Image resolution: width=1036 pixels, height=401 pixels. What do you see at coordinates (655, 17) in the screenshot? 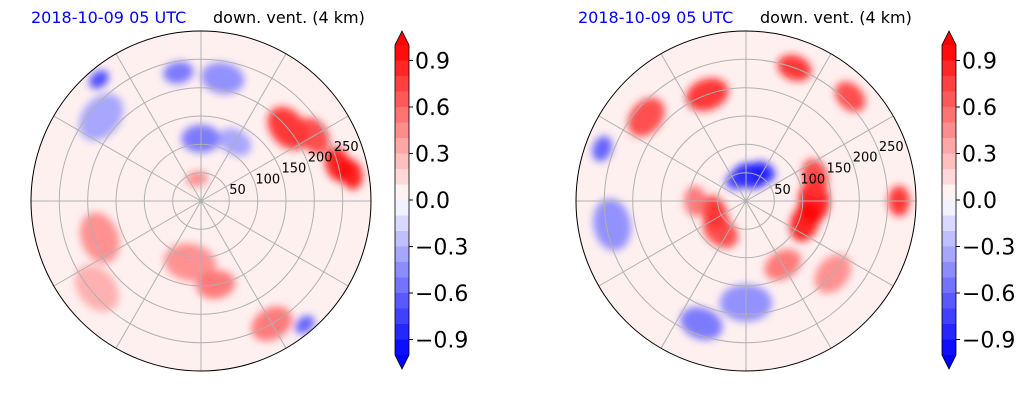
I see `panel-right-title-time: 2018-10-09 05 UTC` at bounding box center [655, 17].